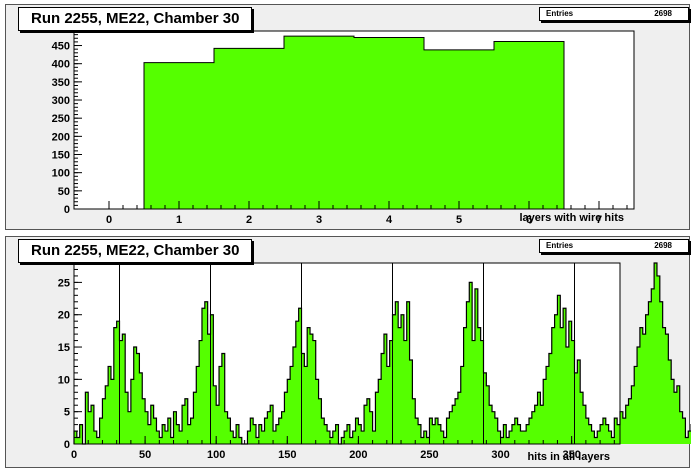 This screenshot has width=696, height=472. I want to click on x-tick-label: 2, so click(249, 220).